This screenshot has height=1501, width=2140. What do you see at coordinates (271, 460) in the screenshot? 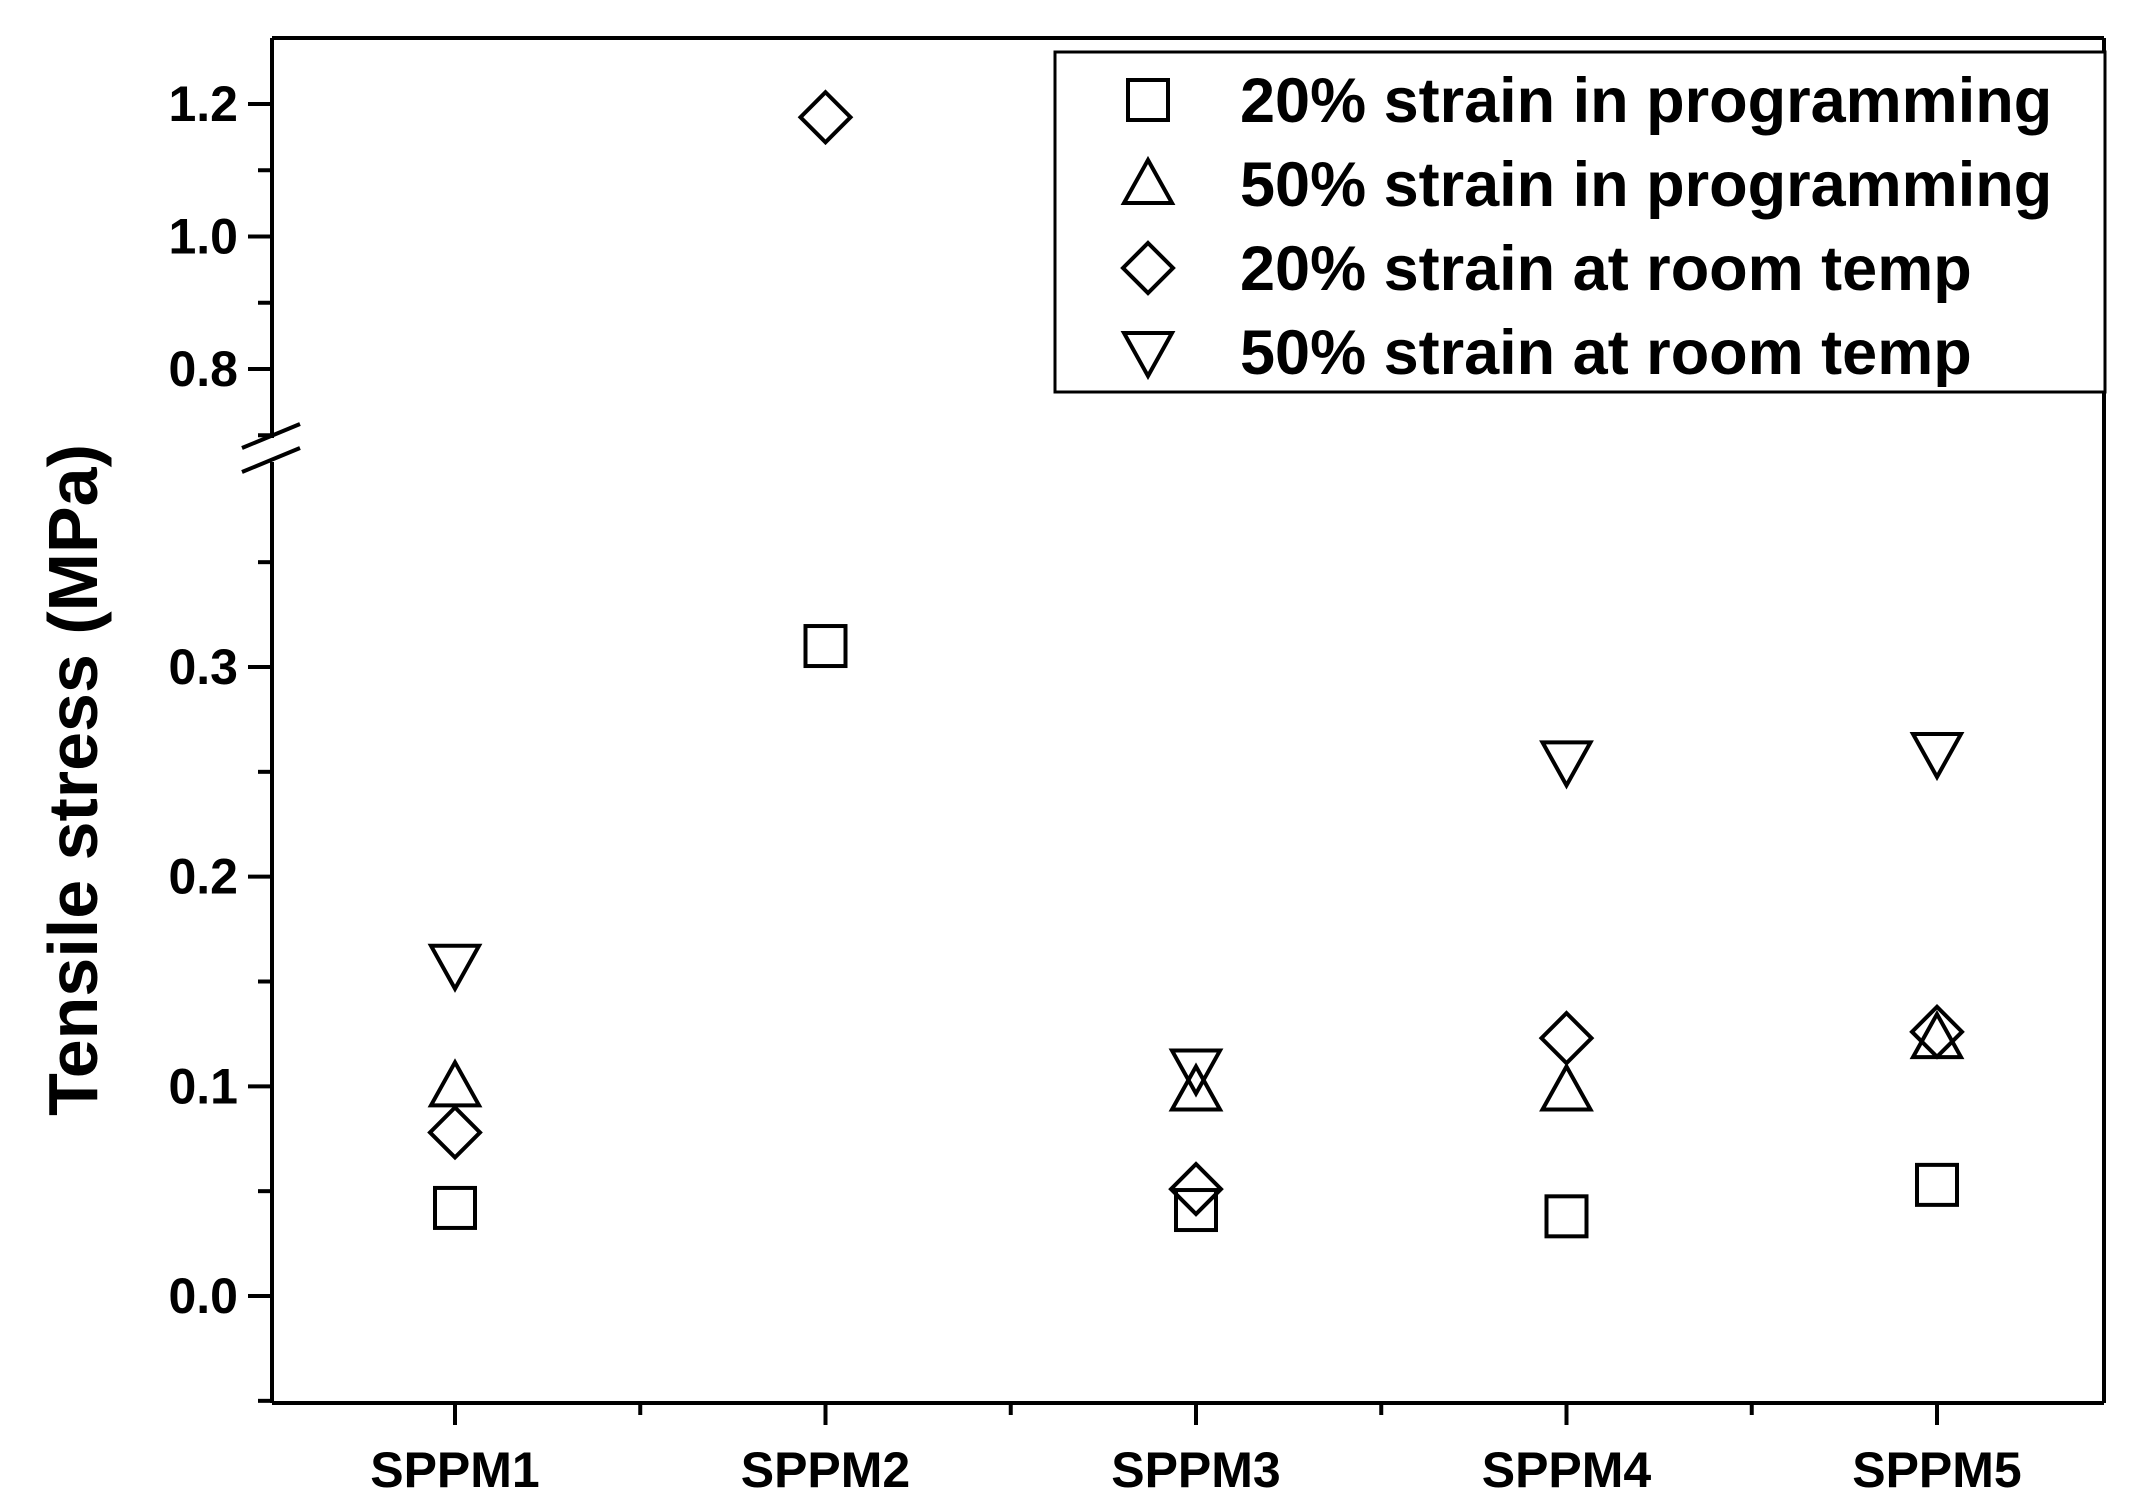
I see `axis-break-mark` at bounding box center [271, 460].